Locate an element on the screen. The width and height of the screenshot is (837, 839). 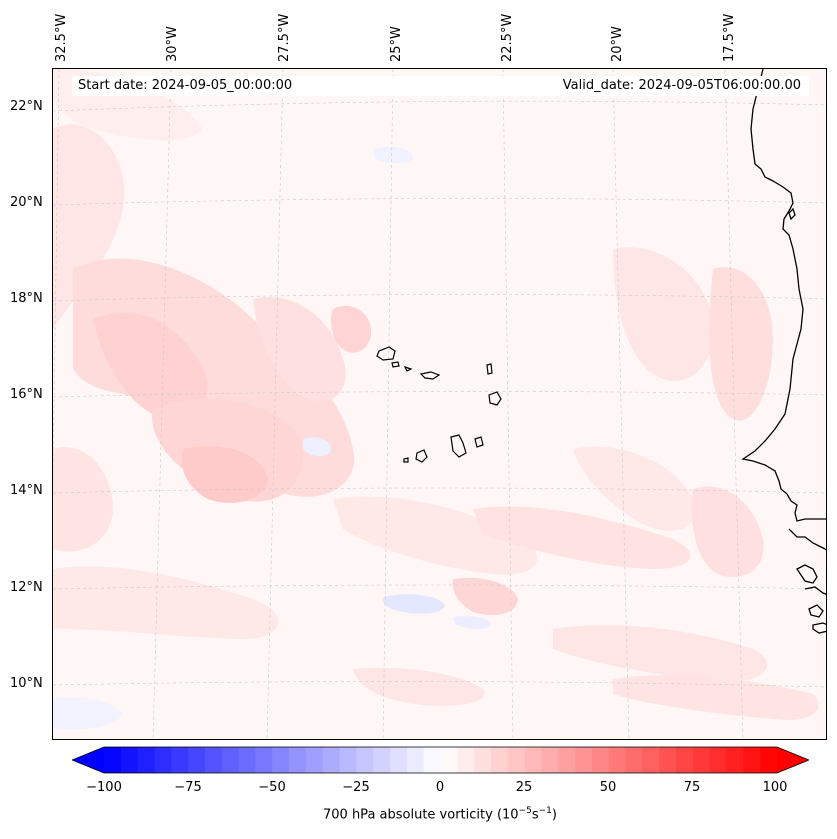
lon-label: 32.5°W is located at coordinates (61, 37).